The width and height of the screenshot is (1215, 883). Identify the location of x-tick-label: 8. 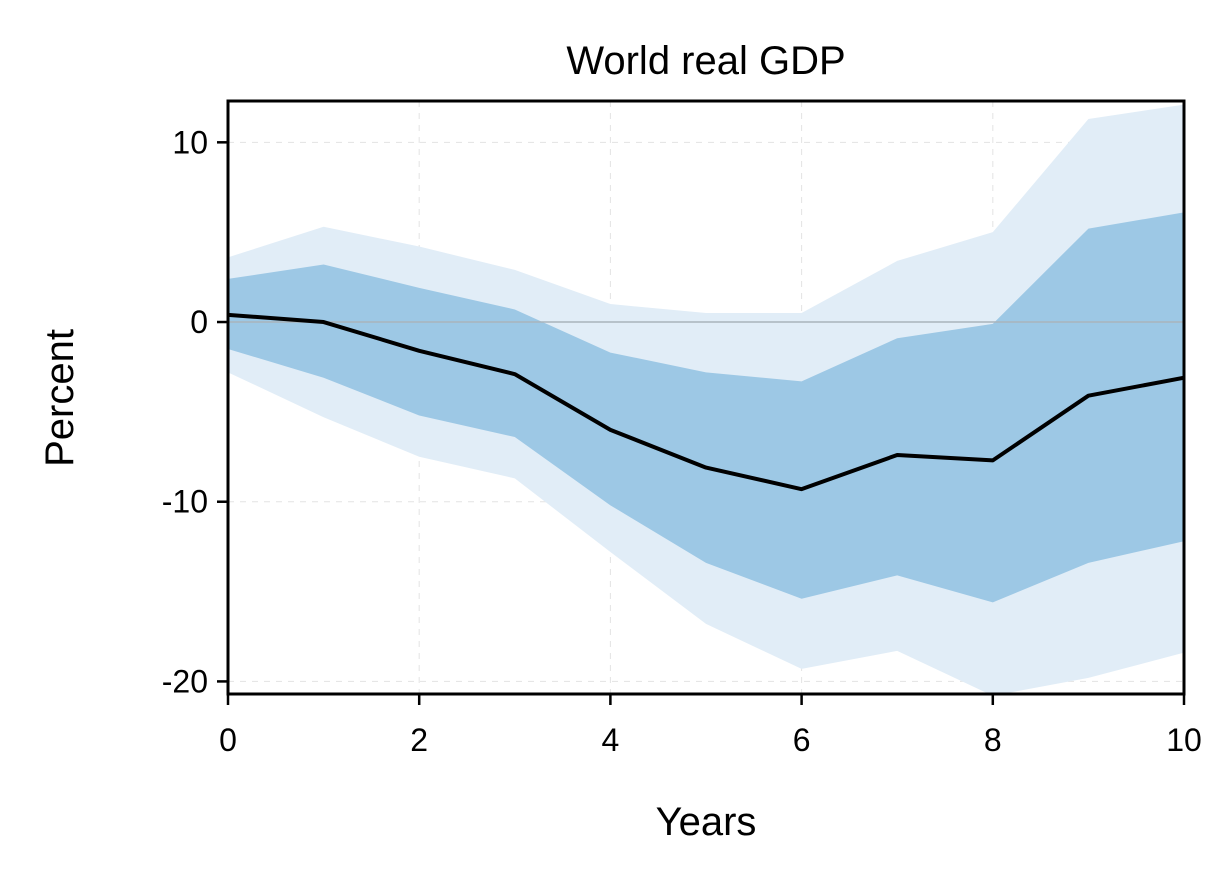
(993, 740).